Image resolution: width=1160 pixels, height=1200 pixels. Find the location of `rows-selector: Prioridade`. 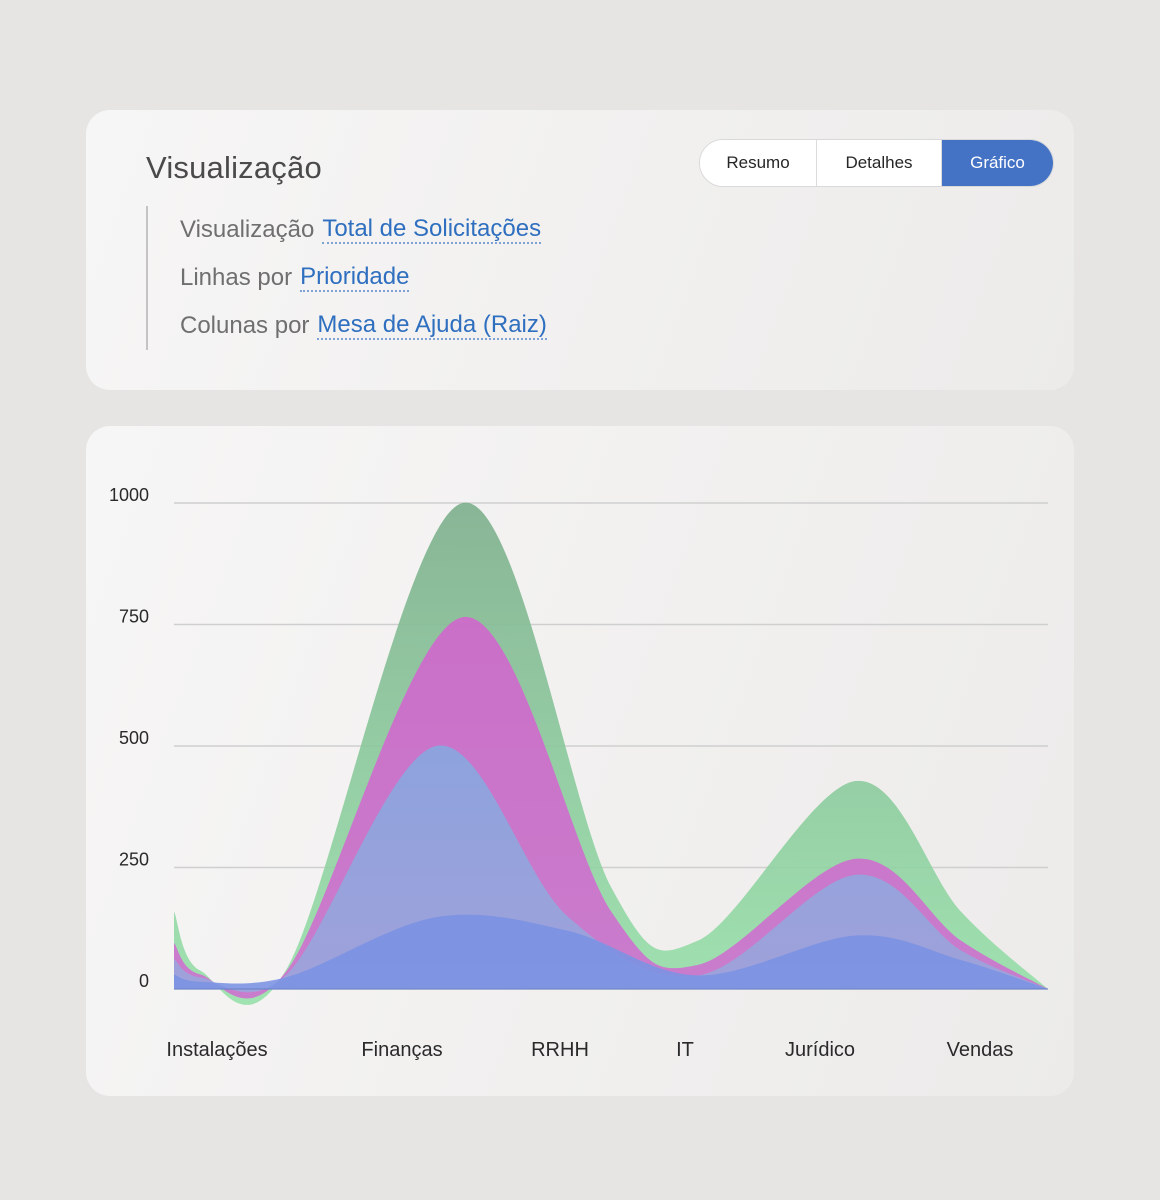

rows-selector: Prioridade is located at coordinates (355, 277).